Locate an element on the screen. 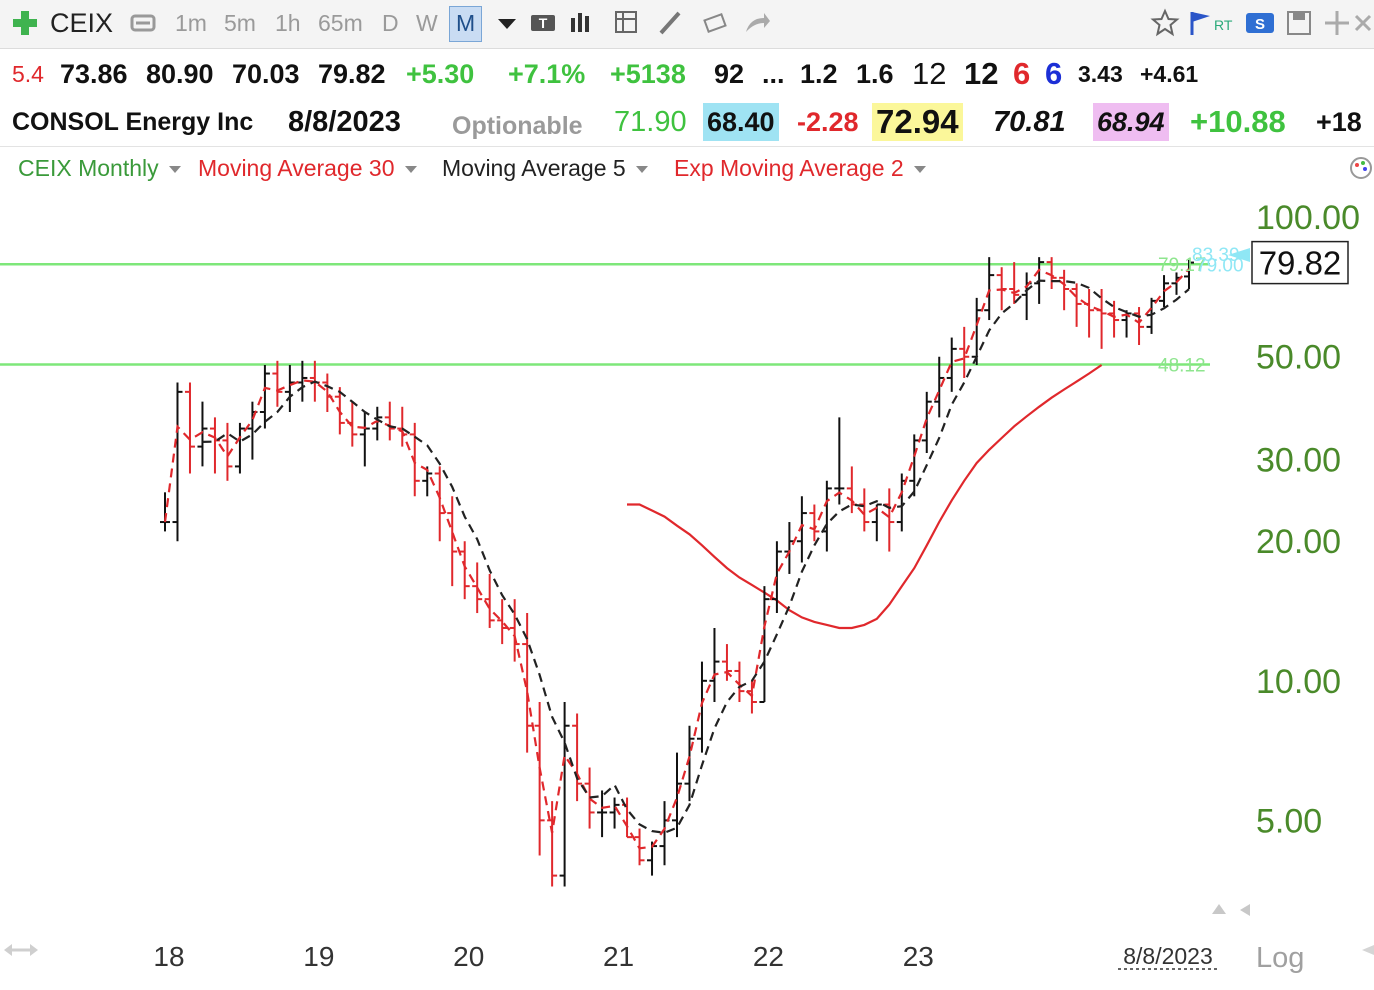 The height and width of the screenshot is (990, 1374). quote-value-e: 70.81 is located at coordinates (1029, 122).